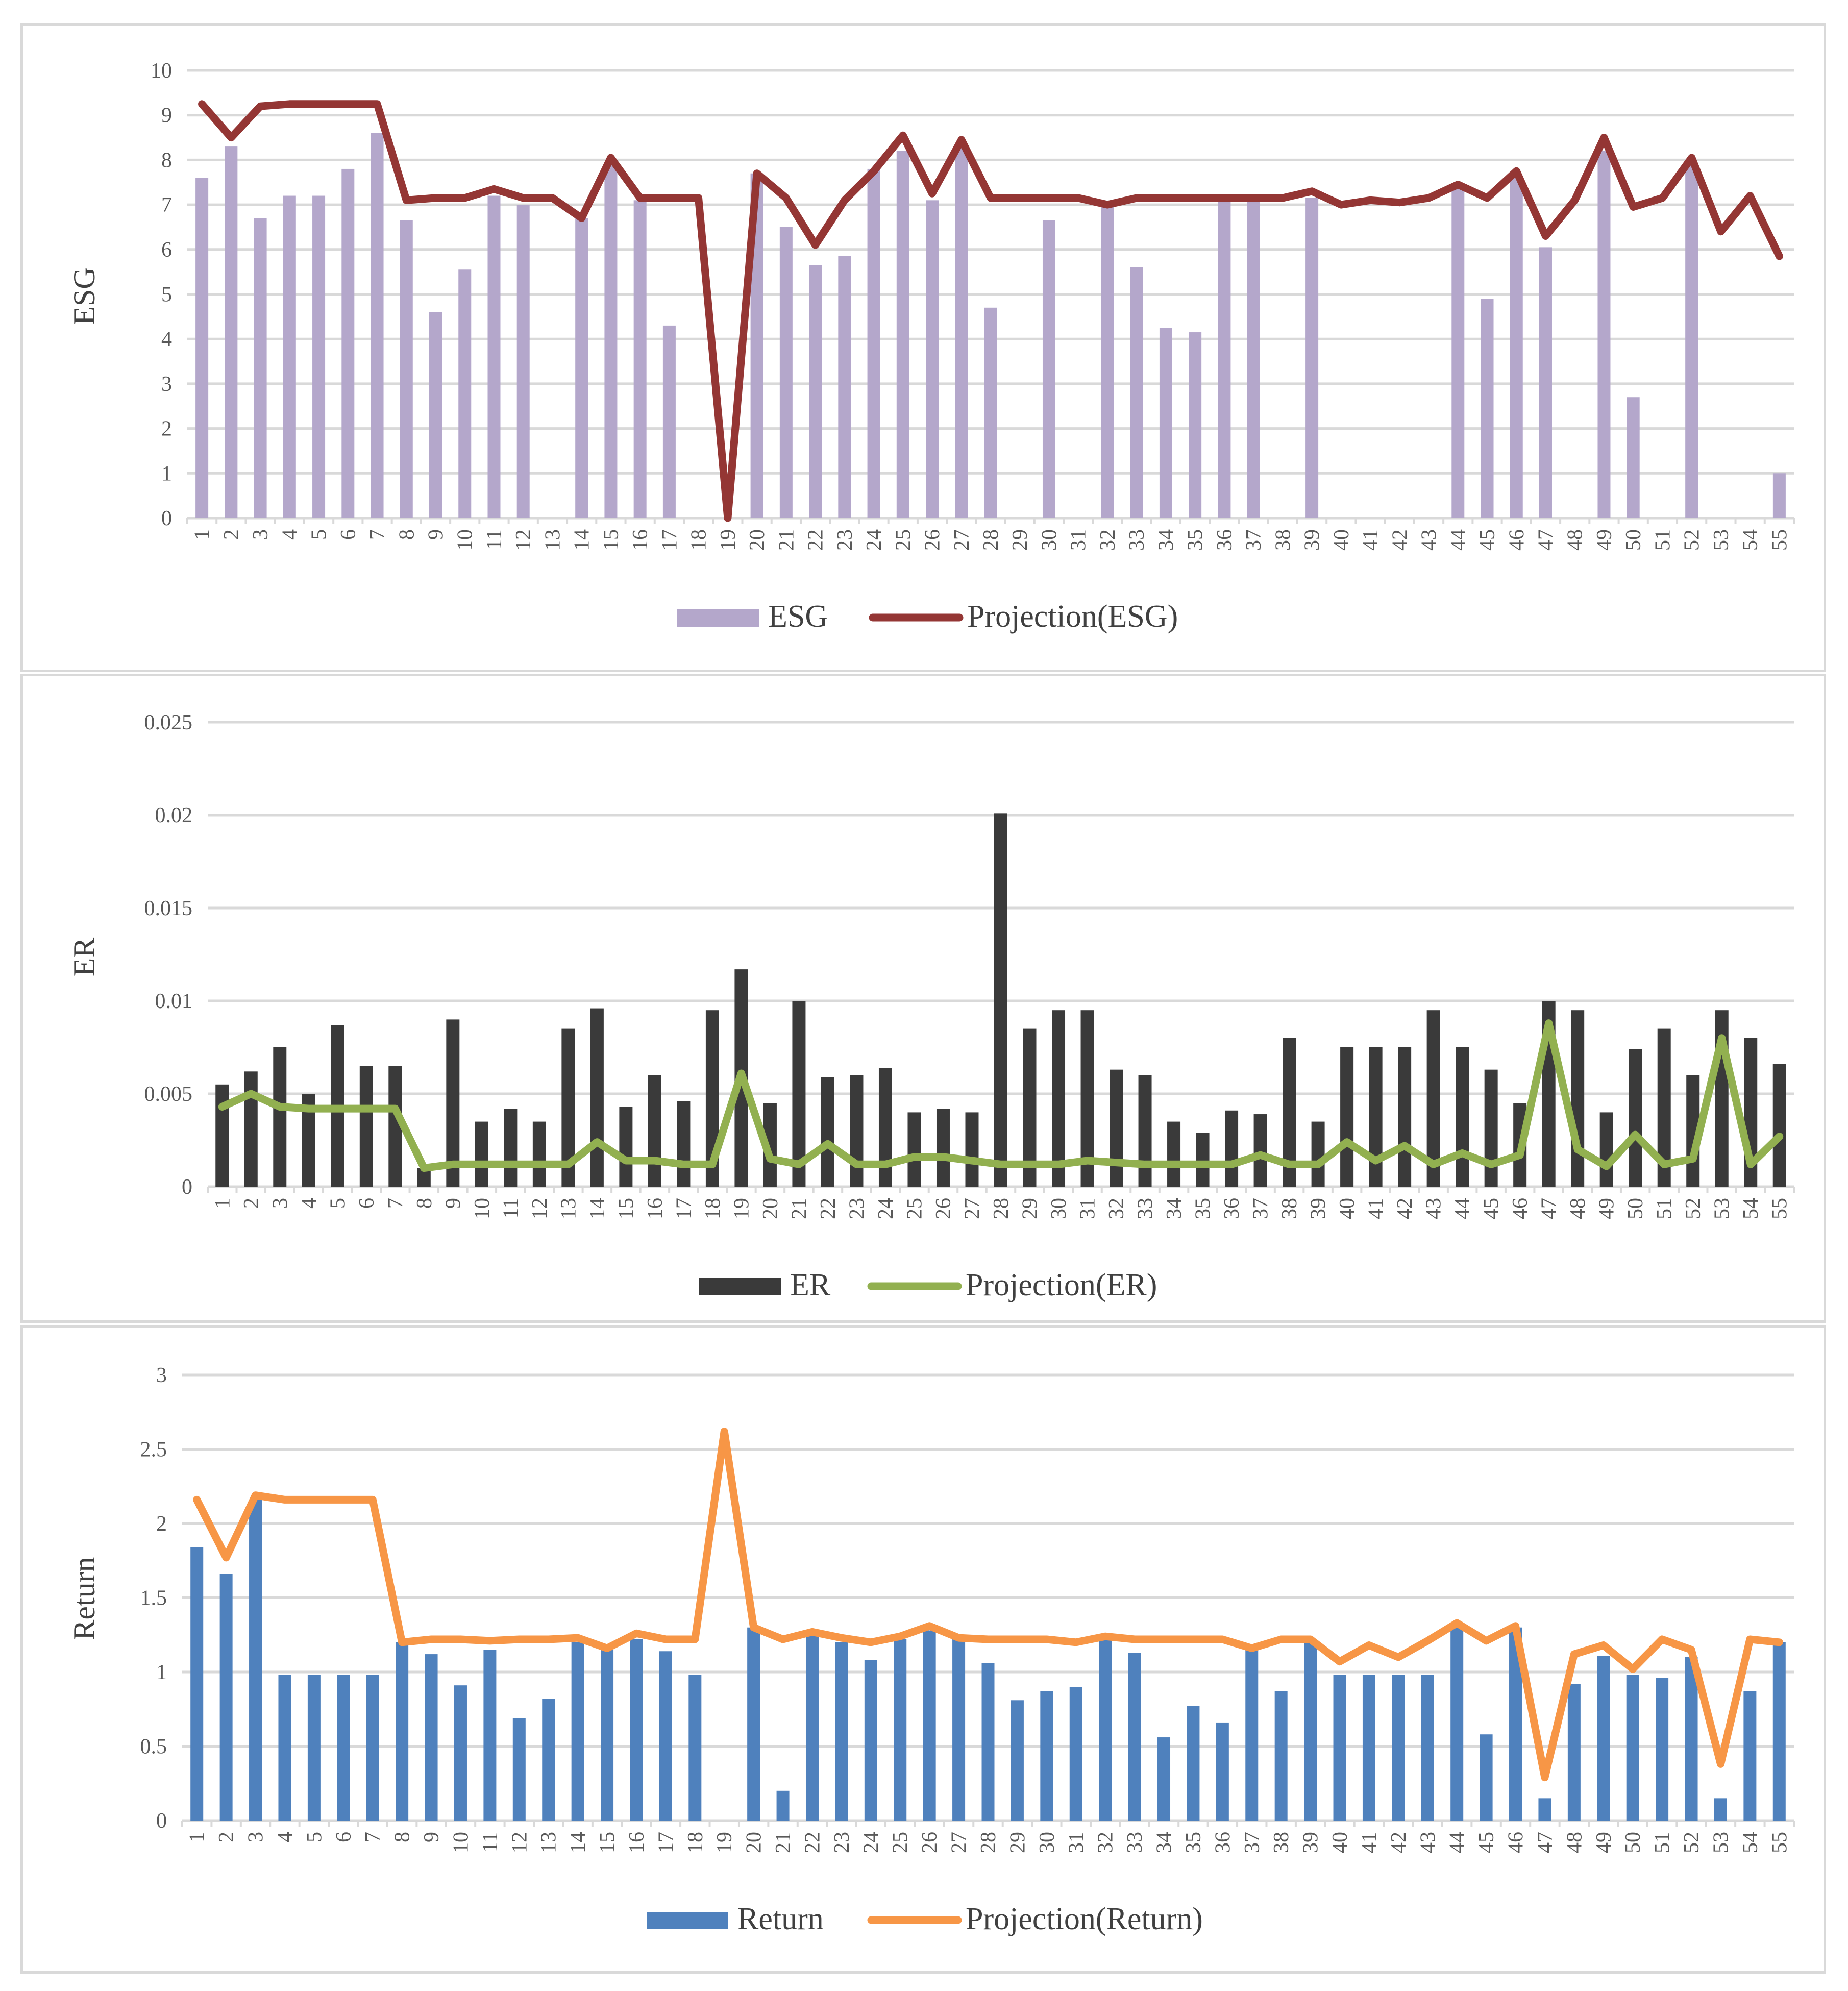 This screenshot has width=1848, height=1991. What do you see at coordinates (1047, 1843) in the screenshot?
I see `ret-xtick-label: 30` at bounding box center [1047, 1843].